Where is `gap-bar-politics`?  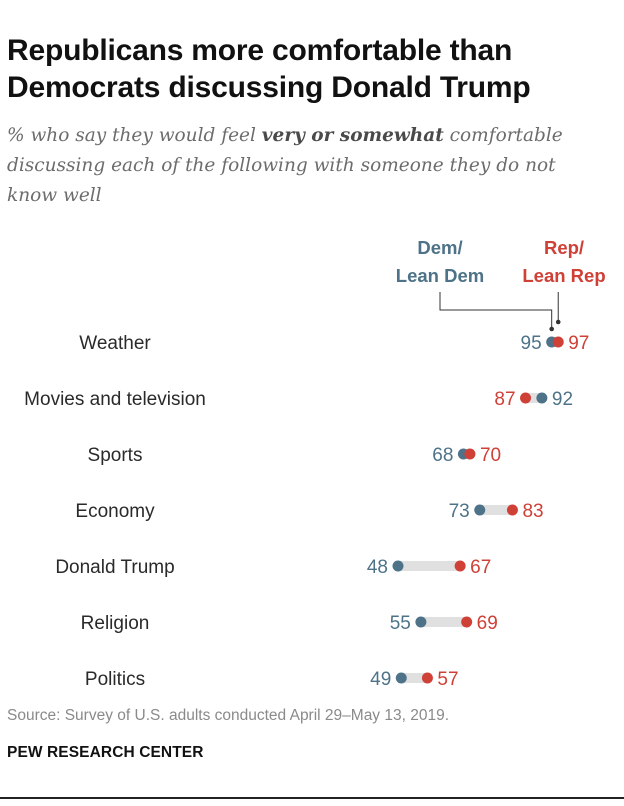
gap-bar-politics is located at coordinates (414, 678).